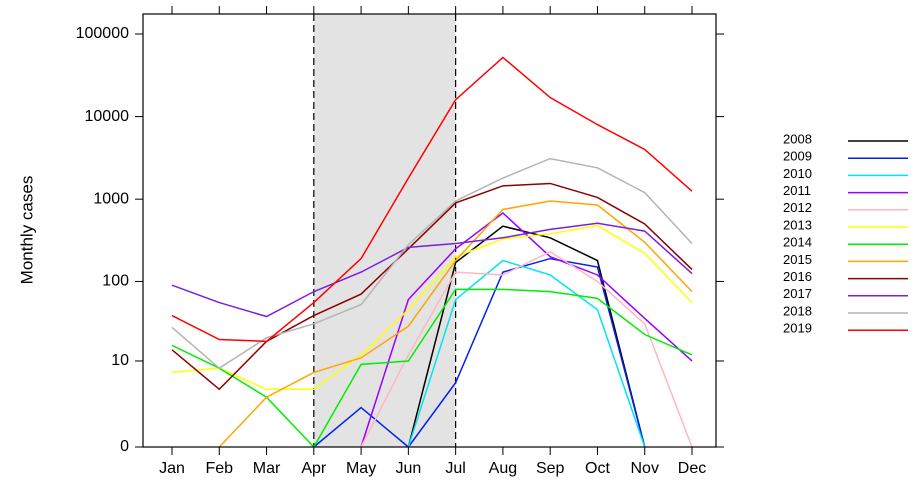  Describe the element at coordinates (692, 468) in the screenshot. I see `x-tick-label: Dec` at that location.